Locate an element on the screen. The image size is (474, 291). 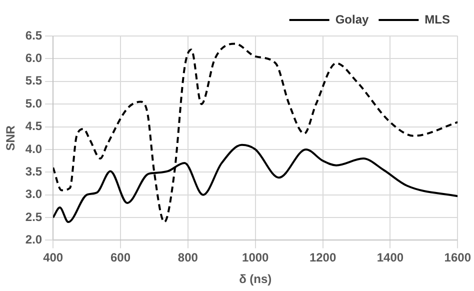
x-tick-label: 1600 is located at coordinates (458, 257).